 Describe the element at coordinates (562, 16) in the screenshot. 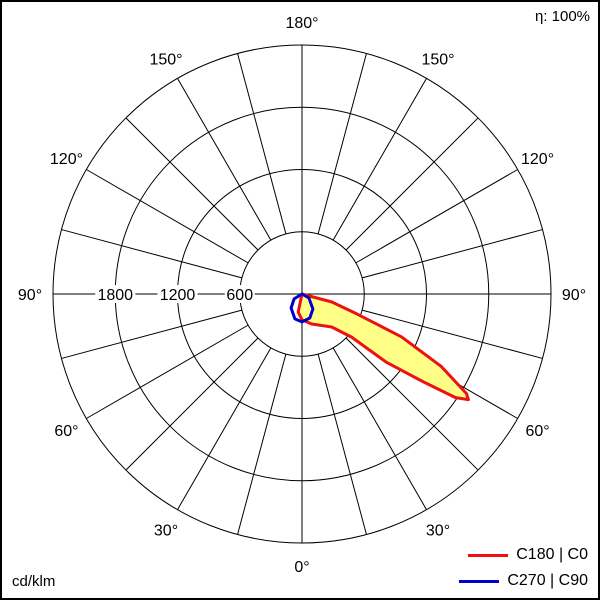

I see `efficiency-label: η: 100%` at that location.